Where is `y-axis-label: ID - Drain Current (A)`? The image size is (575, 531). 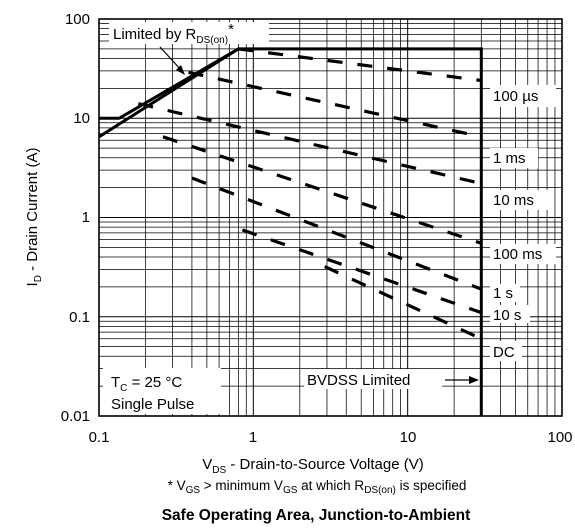 y-axis-label: ID - Drain Current (A) is located at coordinates (34, 217).